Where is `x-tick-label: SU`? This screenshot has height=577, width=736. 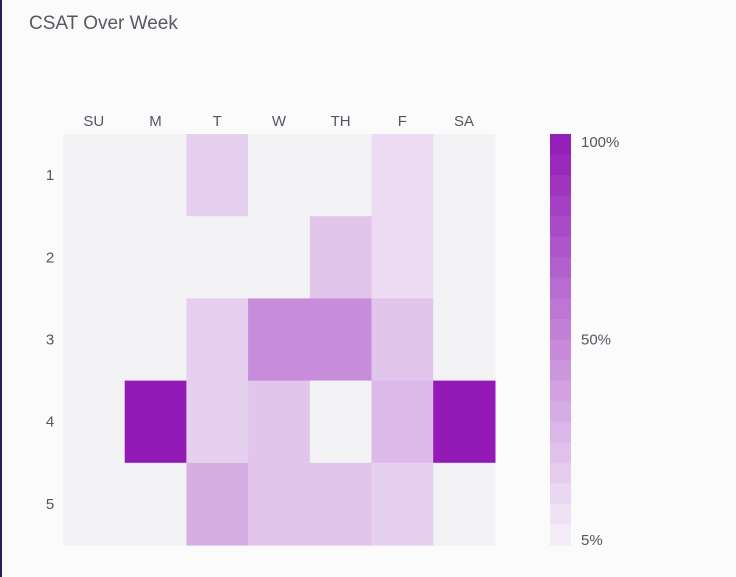 x-tick-label: SU is located at coordinates (93, 121).